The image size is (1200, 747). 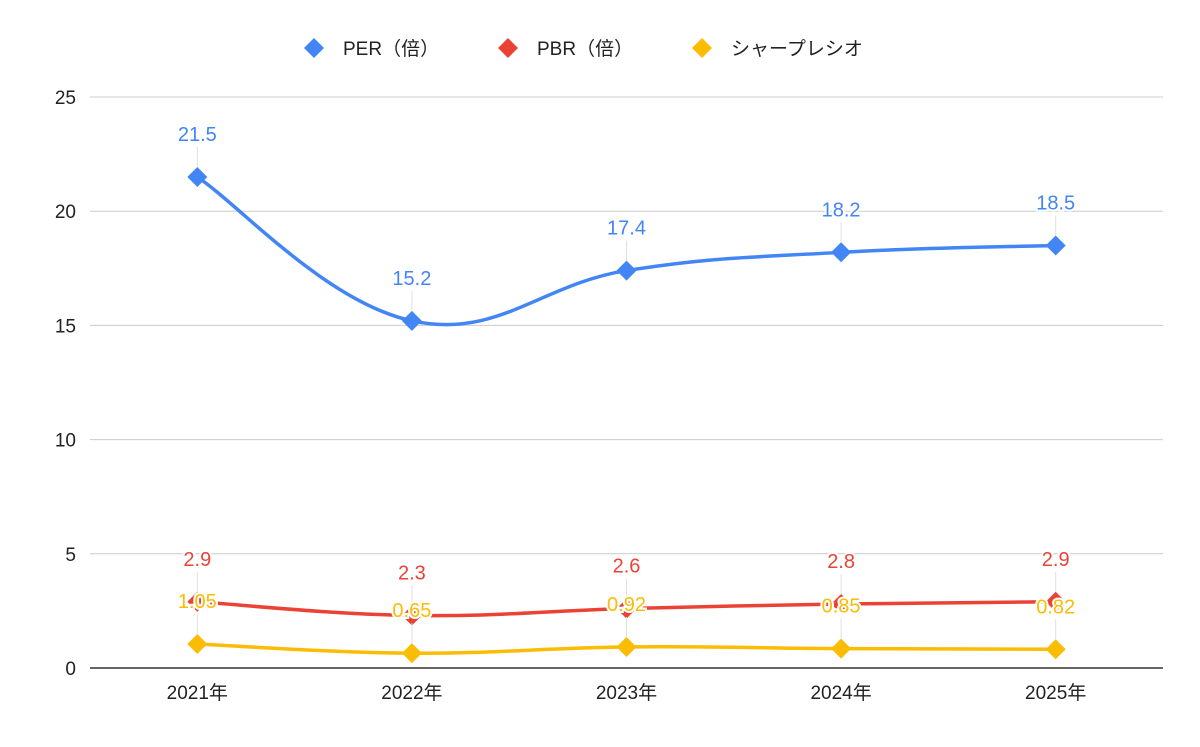 What do you see at coordinates (585, 49) in the screenshot?
I see `legend-label: PBR（倍）` at bounding box center [585, 49].